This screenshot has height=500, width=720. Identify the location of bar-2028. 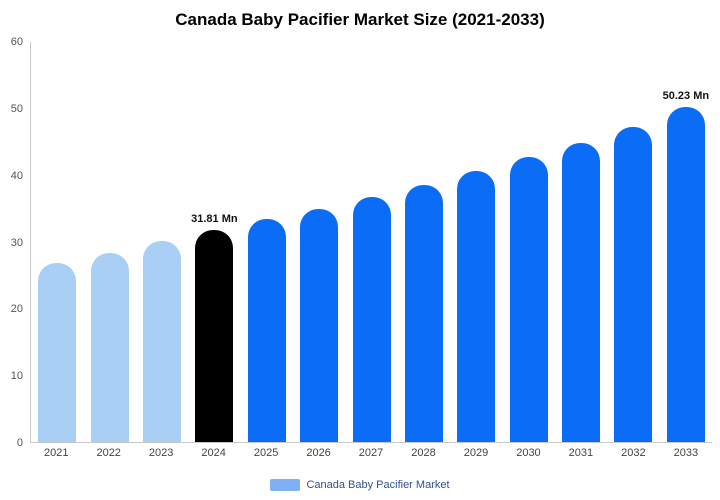
(423, 313).